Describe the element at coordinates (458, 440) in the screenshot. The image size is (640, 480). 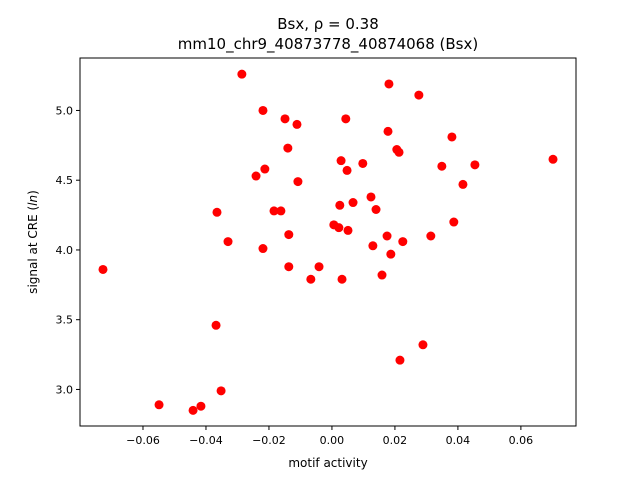
I see `x-tick-label: 0.04` at that location.